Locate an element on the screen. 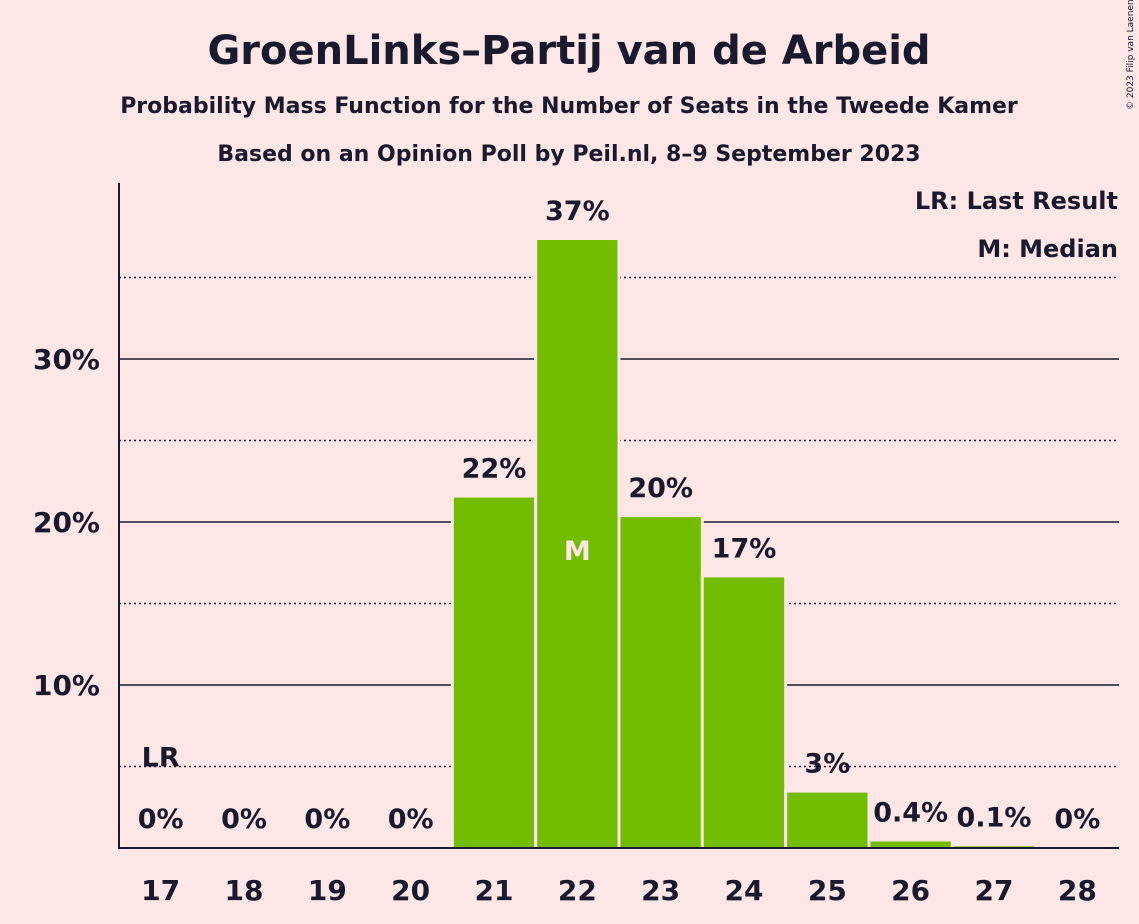 This screenshot has width=1139, height=924. data-label: 0.4% is located at coordinates (910, 812).